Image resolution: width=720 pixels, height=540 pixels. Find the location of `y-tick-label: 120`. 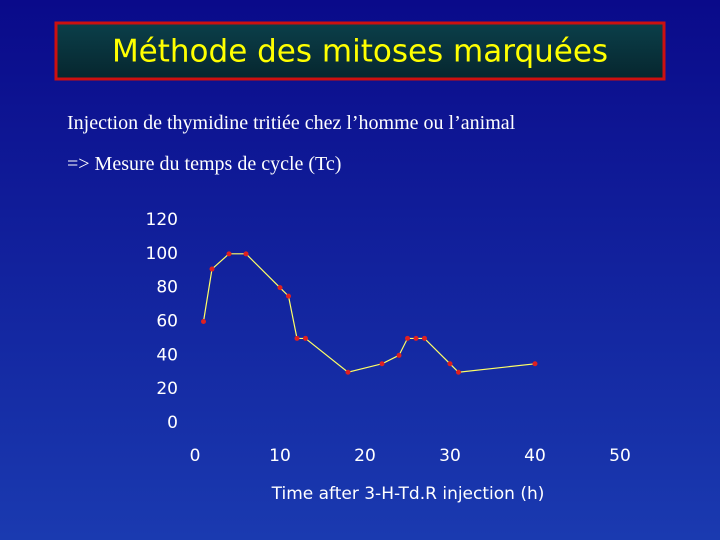

y-tick-label: 120 is located at coordinates (162, 220).